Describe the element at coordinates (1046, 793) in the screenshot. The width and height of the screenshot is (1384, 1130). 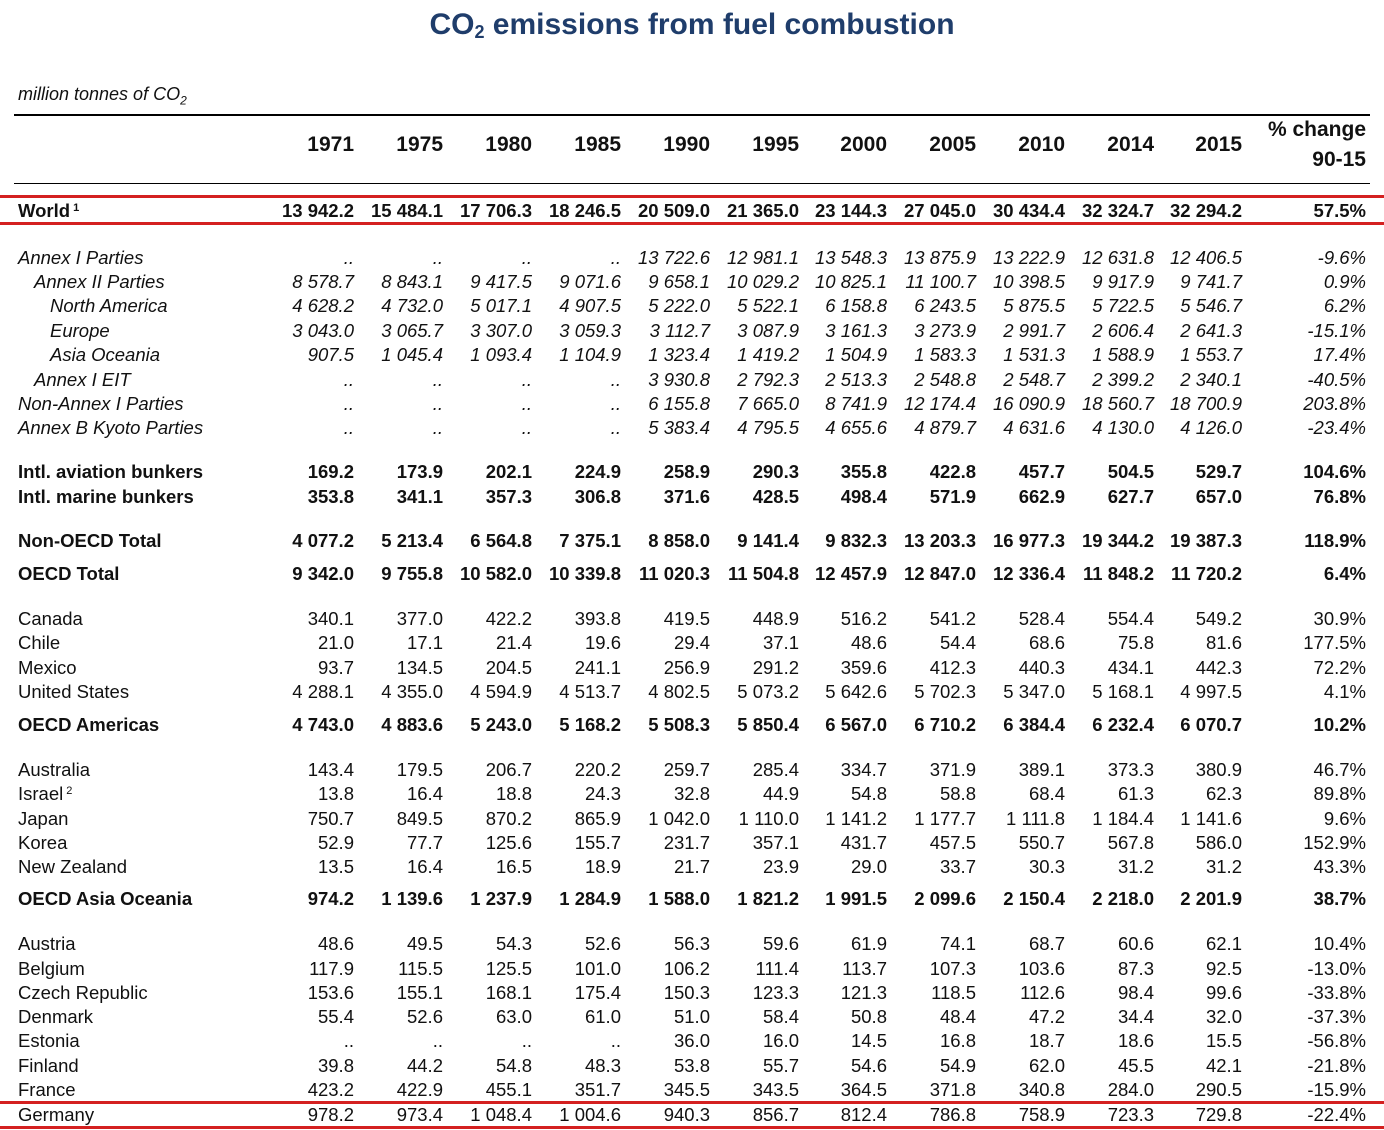
I see `cell-2010: 68.4` at that location.